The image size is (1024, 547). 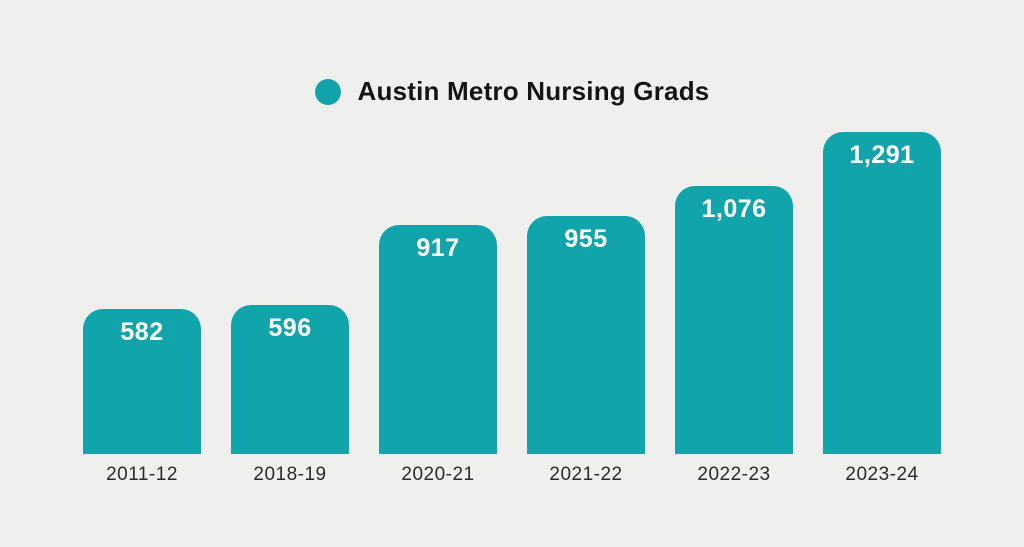 I want to click on bar: 955, so click(x=586, y=335).